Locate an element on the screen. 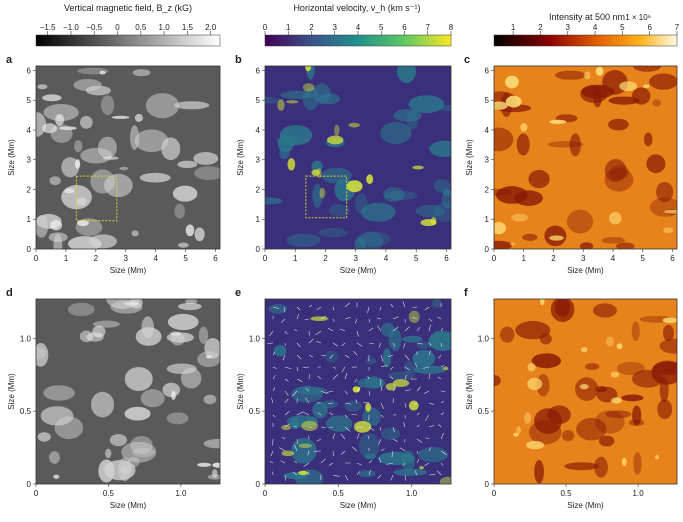 The image size is (683, 522). x-tick-label: 1.0 is located at coordinates (639, 493).